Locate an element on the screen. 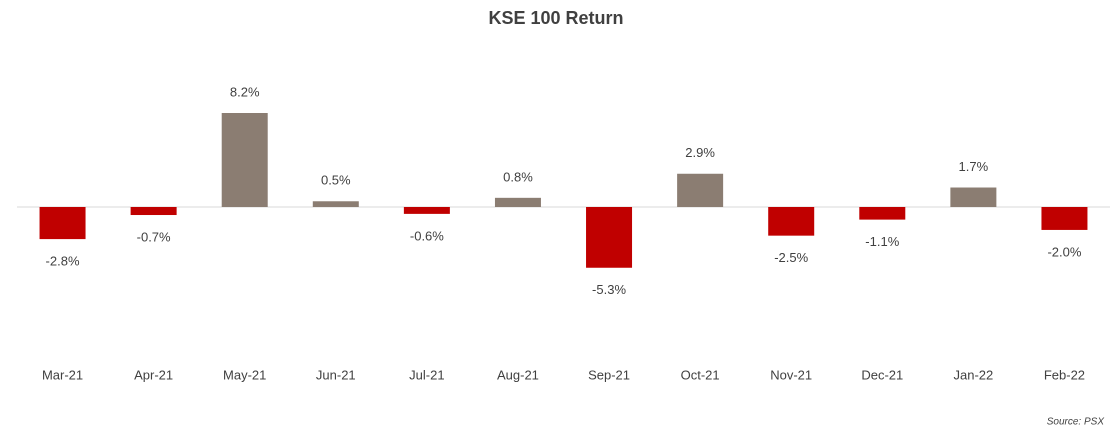 The height and width of the screenshot is (429, 1112). data-label: -5.3% is located at coordinates (609, 289).